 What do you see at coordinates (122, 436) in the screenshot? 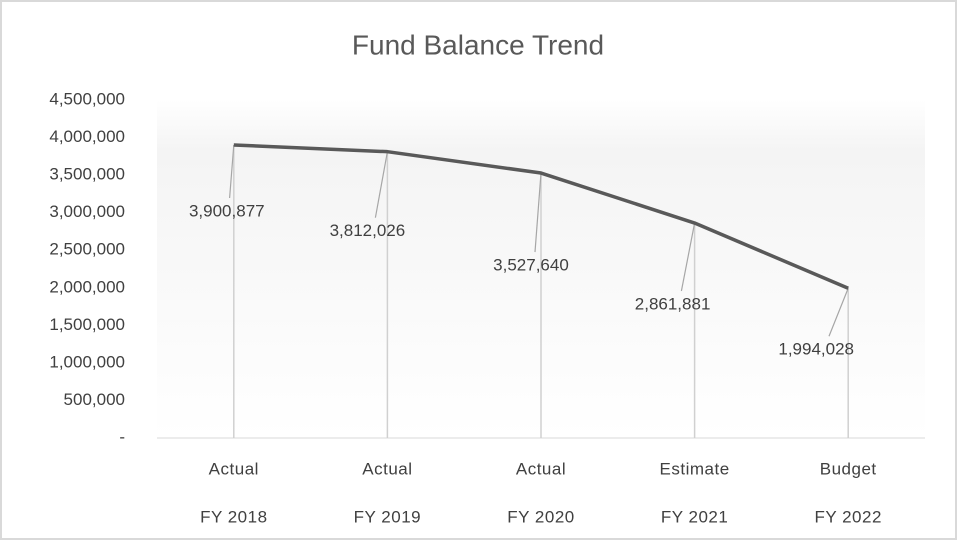
I see `y-tick-label: -` at bounding box center [122, 436].